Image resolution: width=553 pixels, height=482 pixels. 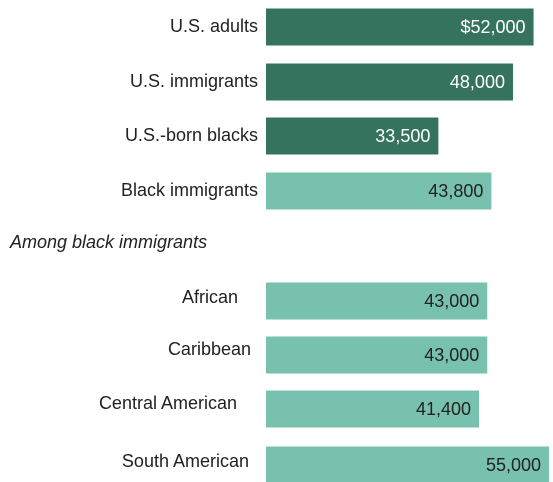 I want to click on category-label: African, so click(x=210, y=297).